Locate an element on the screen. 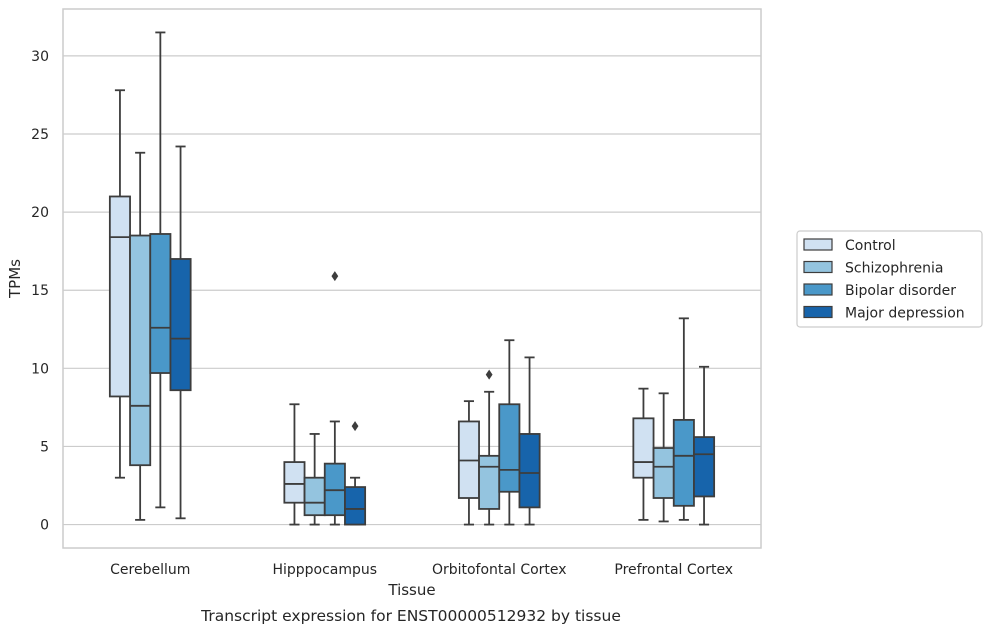 The width and height of the screenshot is (993, 634). legend-frame is located at coordinates (889, 279).